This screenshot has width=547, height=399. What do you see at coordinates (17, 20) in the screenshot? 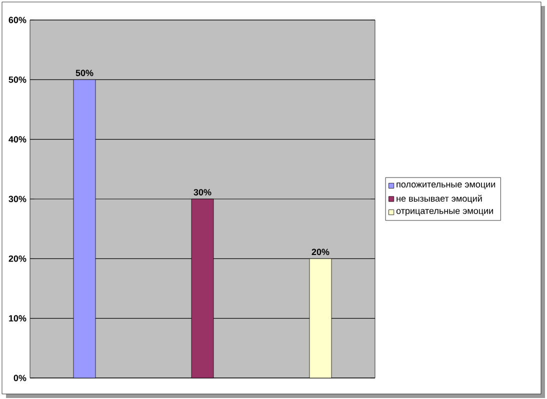
I see `y-tick-label: 60%` at bounding box center [17, 20].